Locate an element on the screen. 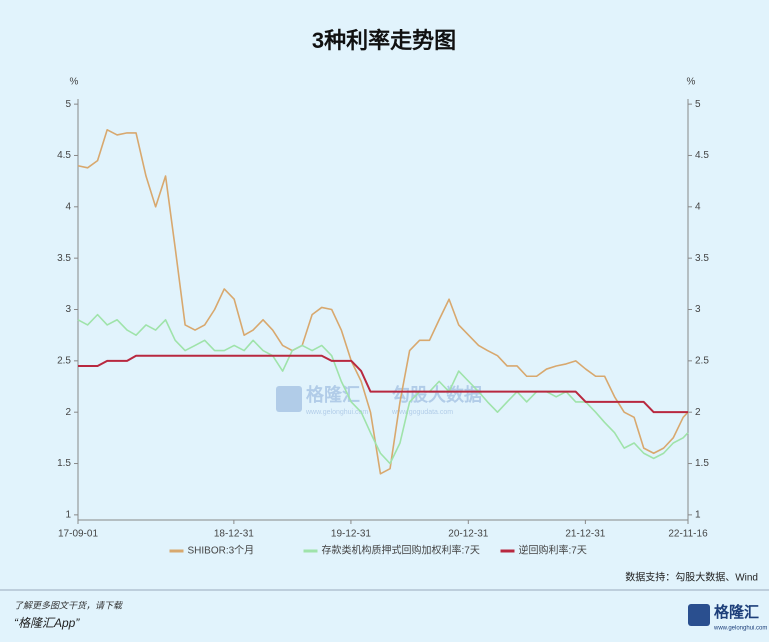 This screenshot has width=769, height=642. y2-tick-label: 4 is located at coordinates (698, 206).